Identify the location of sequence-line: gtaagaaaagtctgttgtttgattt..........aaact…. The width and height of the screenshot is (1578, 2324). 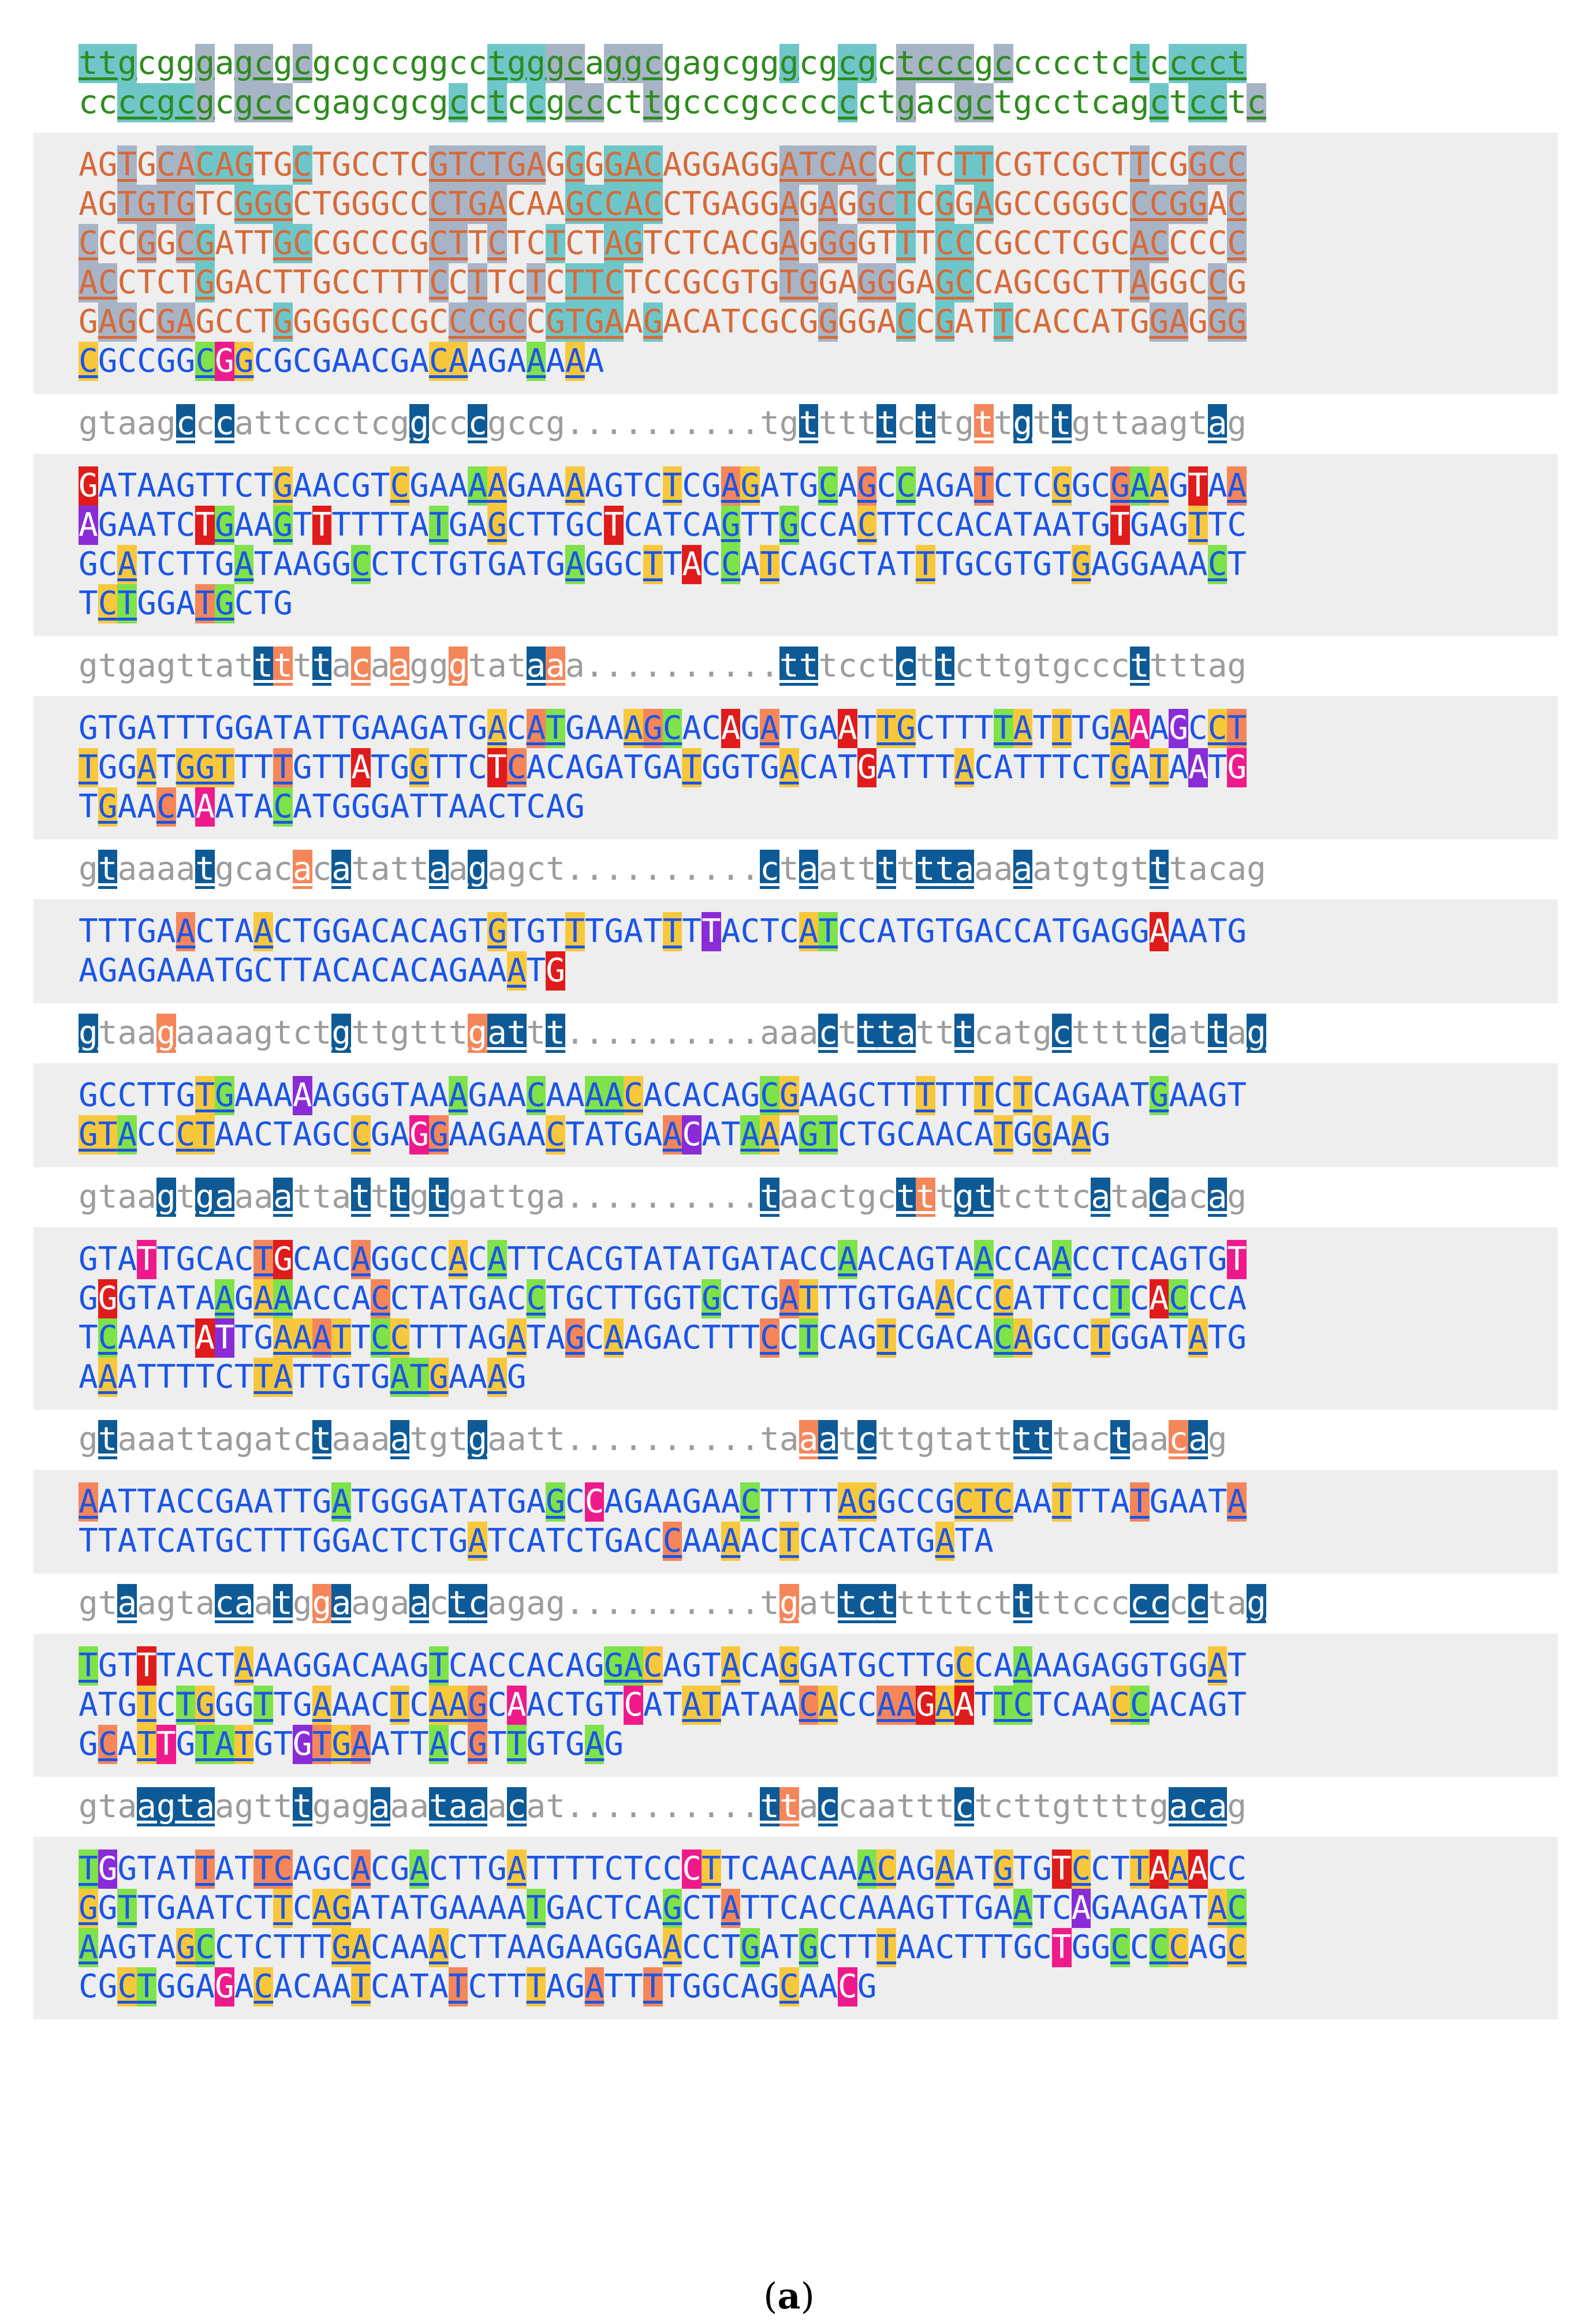
(819, 1033).